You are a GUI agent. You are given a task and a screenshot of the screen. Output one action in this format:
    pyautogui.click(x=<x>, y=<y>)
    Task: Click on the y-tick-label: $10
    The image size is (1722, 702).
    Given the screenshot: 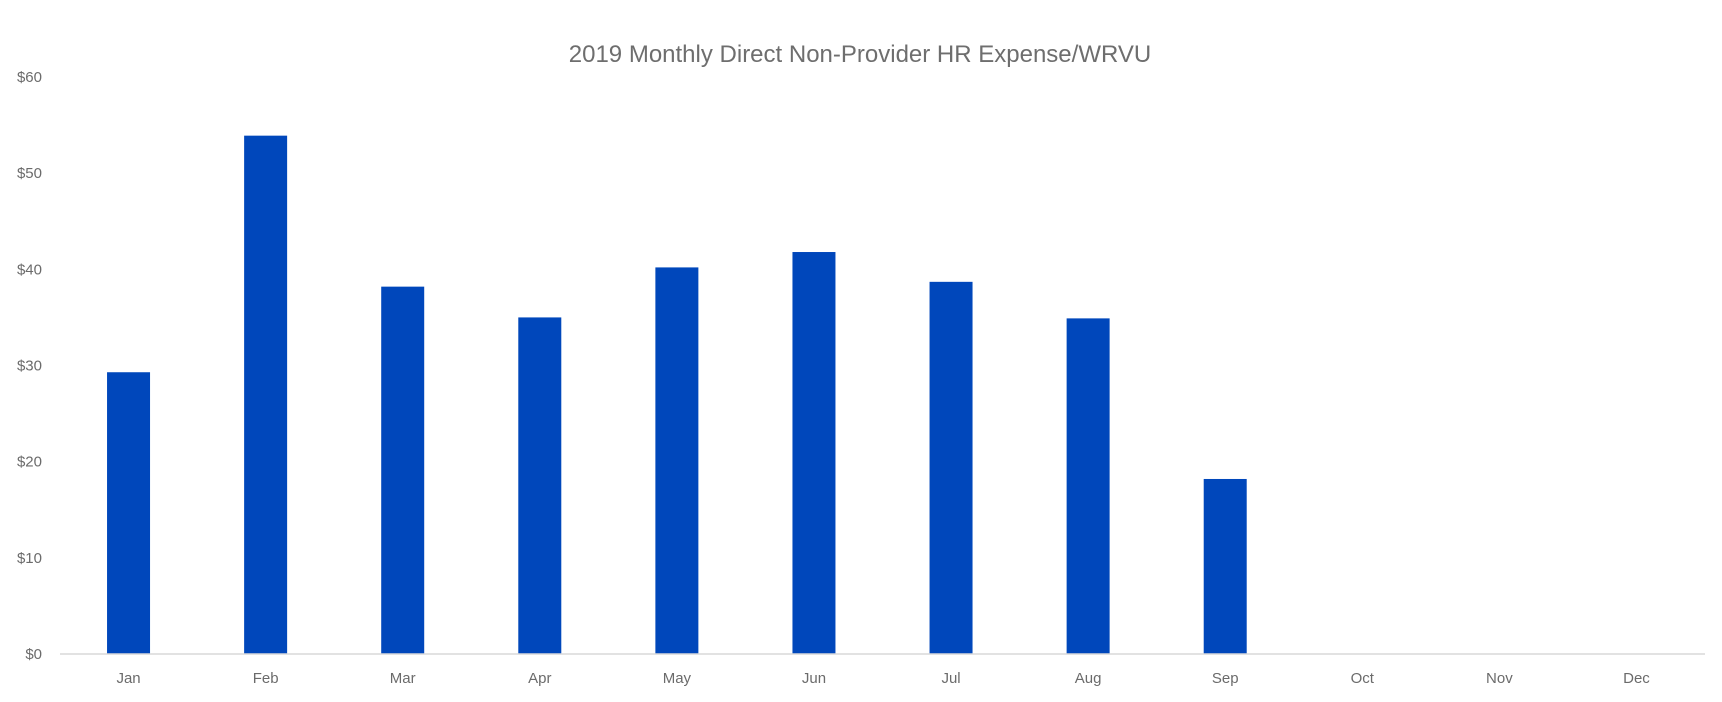 What is the action you would take?
    pyautogui.click(x=29, y=558)
    